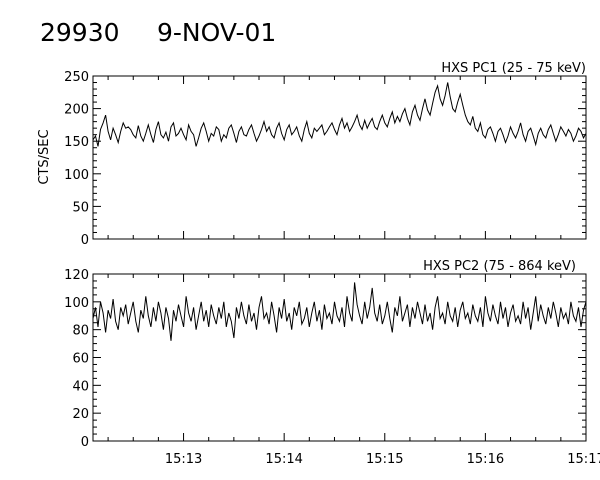  What do you see at coordinates (80, 331) in the screenshot?
I see `y-tick-label: 80` at bounding box center [80, 331].